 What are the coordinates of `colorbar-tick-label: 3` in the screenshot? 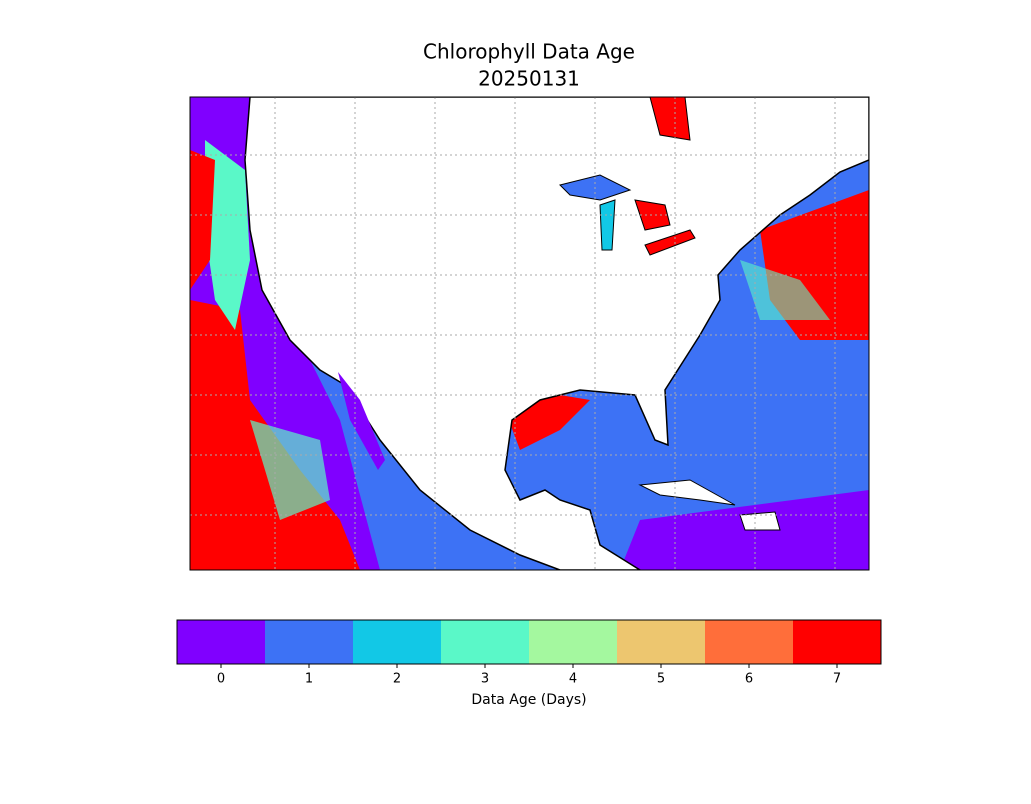 It's located at (485, 679).